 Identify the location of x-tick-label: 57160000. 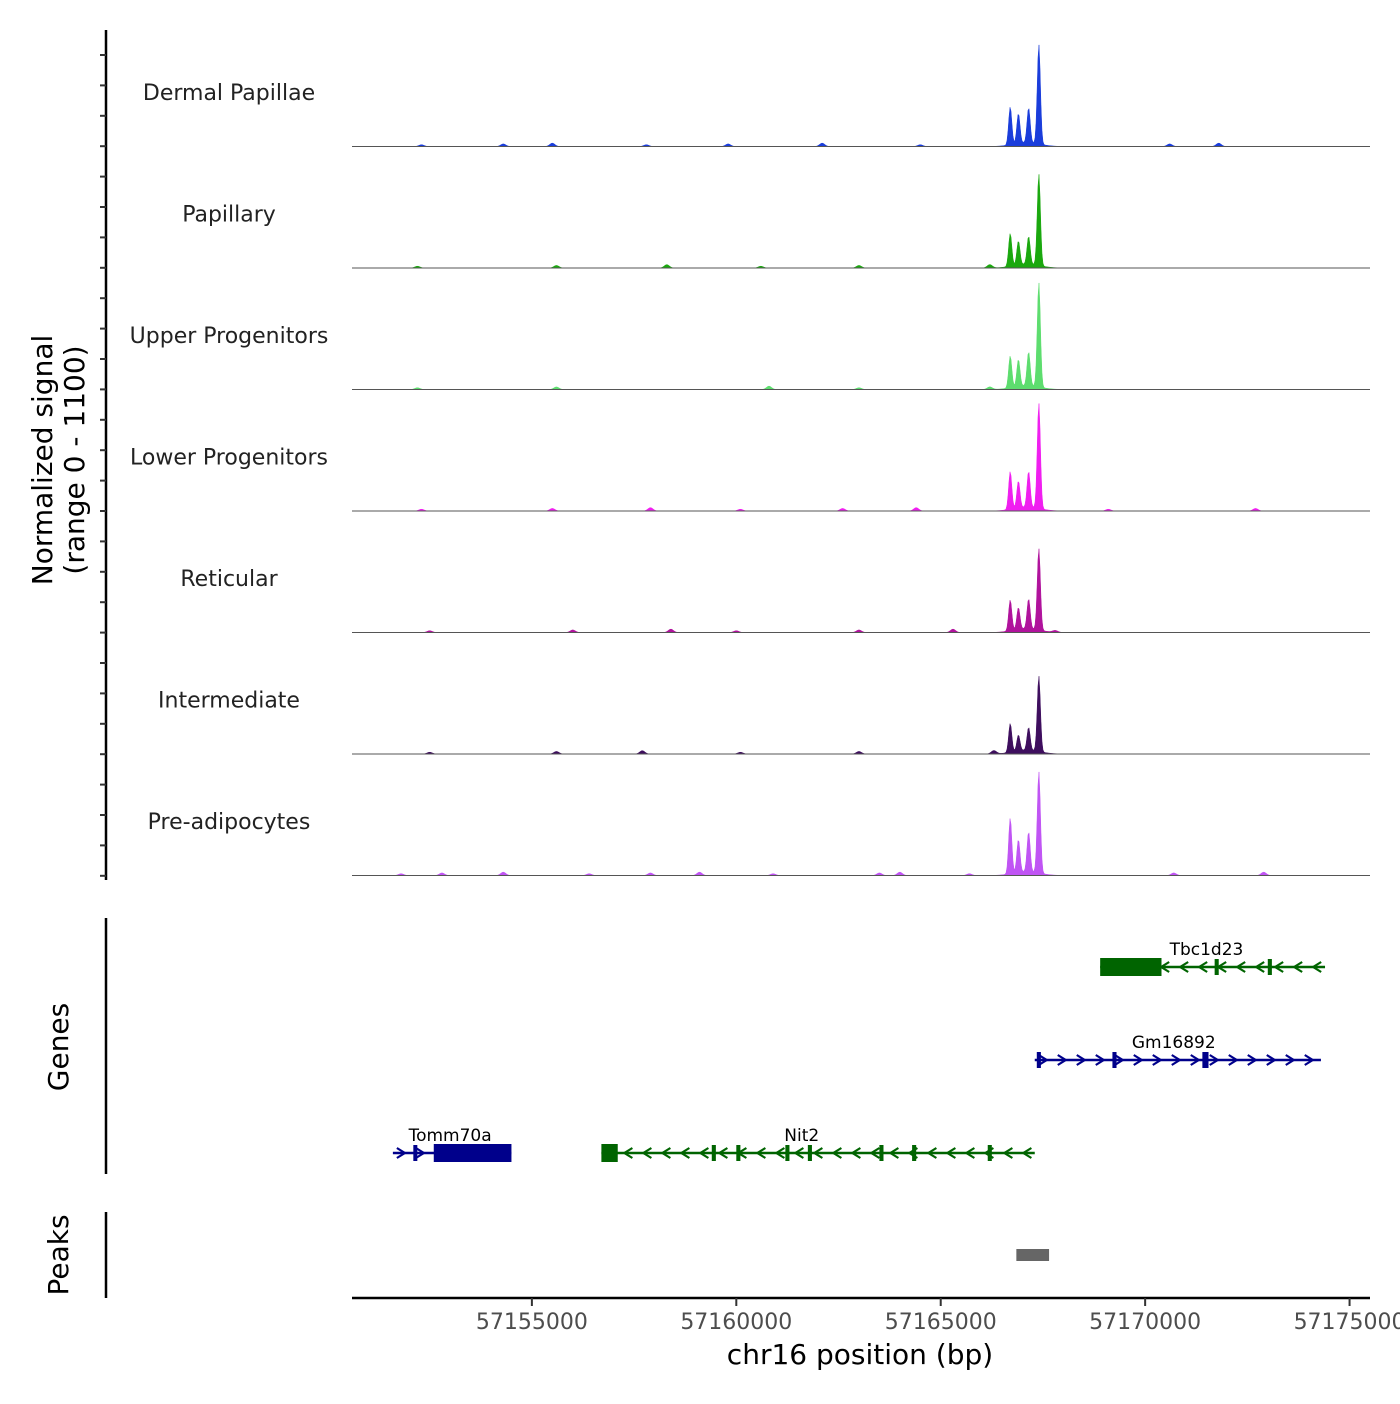
(736, 1322).